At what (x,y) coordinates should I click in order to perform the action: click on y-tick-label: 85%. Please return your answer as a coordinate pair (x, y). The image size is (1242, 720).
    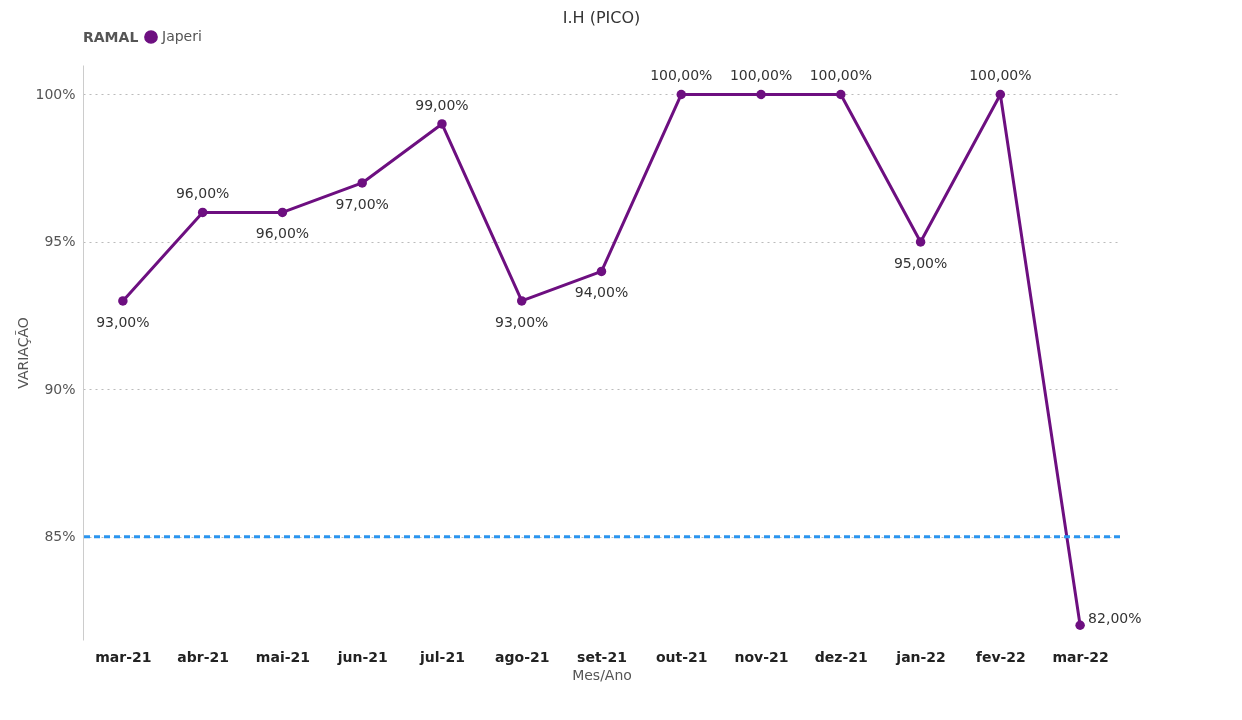
    Looking at the image, I should click on (60, 536).